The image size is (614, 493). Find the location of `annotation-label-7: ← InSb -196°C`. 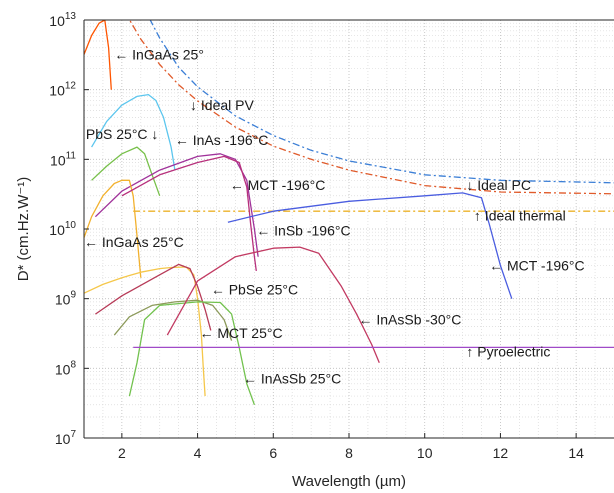

annotation-label-7: ← InSb -196°C is located at coordinates (303, 231).